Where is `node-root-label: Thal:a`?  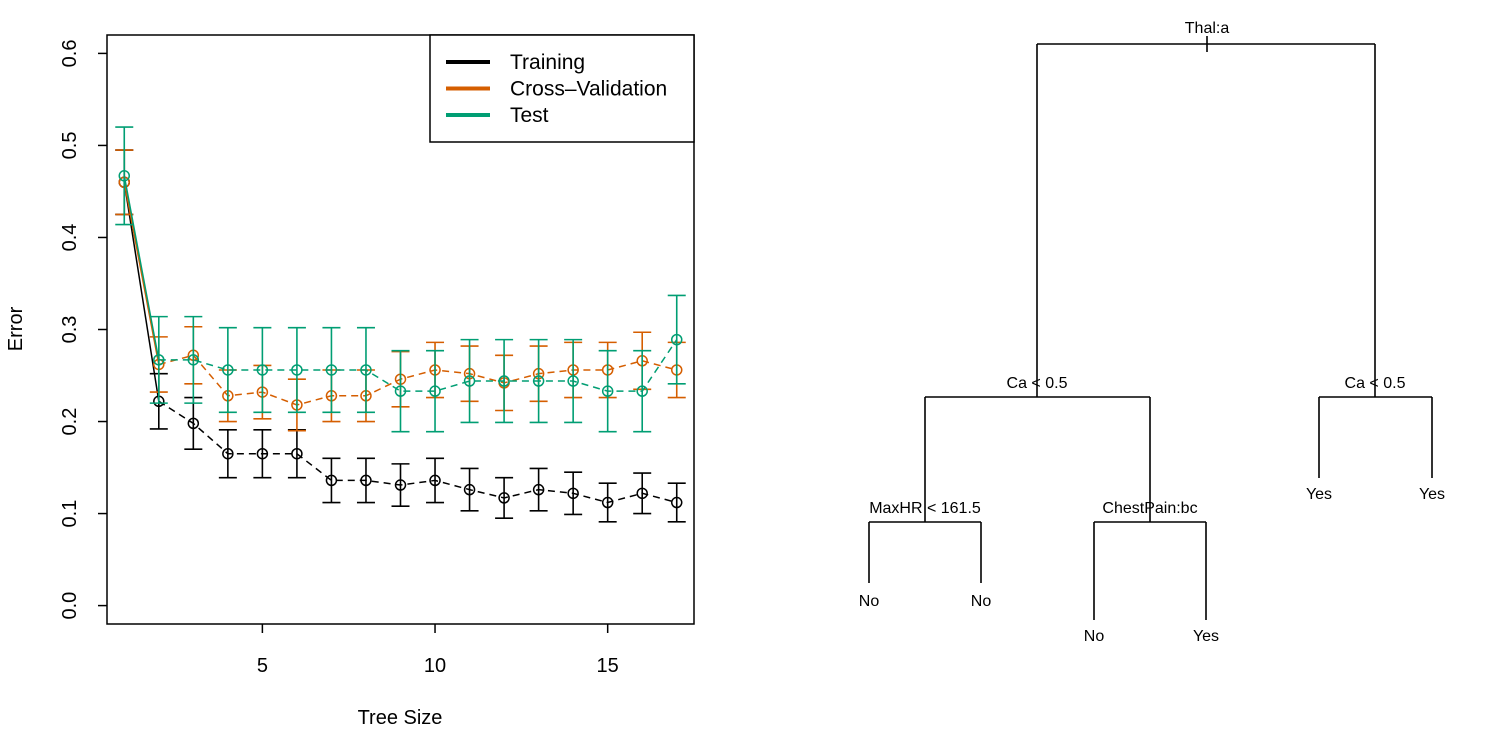
node-root-label: Thal:a is located at coordinates (1207, 28).